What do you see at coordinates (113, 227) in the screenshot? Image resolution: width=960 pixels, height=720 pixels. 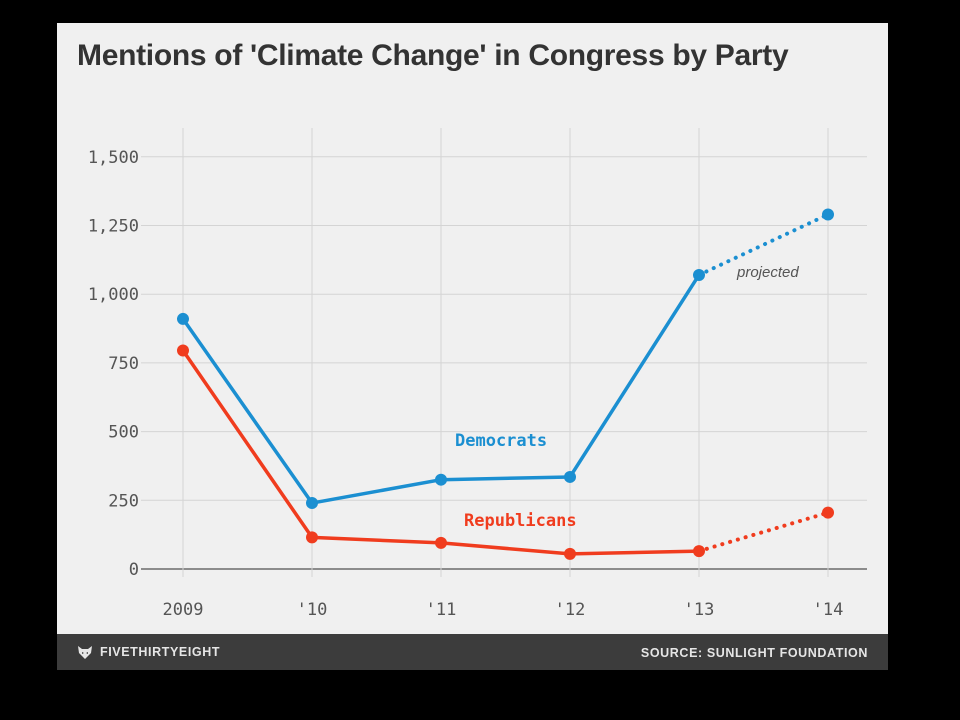 I see `y-tick-label: 1,250` at bounding box center [113, 227].